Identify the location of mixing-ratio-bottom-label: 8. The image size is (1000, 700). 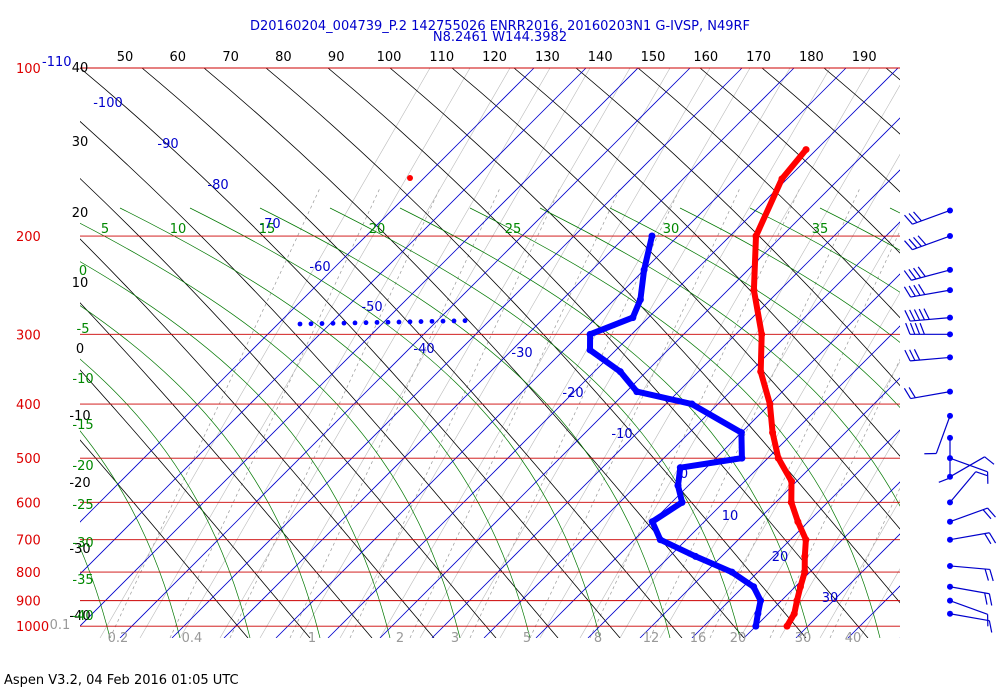
(598, 638).